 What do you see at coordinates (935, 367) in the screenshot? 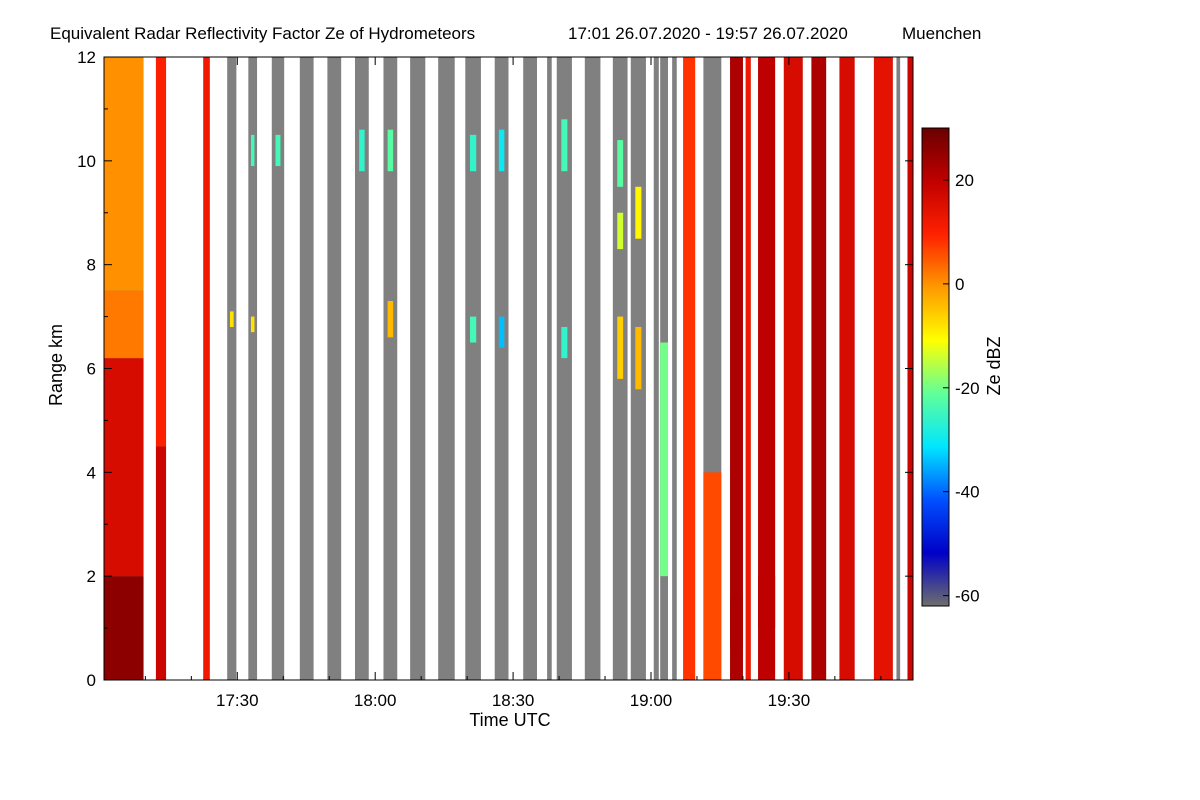
I see `colorbar` at bounding box center [935, 367].